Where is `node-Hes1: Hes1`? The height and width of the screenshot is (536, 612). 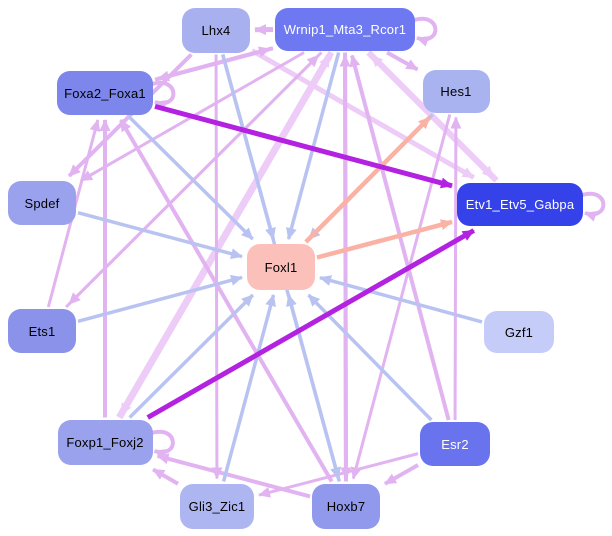
node-Hes1: Hes1 is located at coordinates (456, 91).